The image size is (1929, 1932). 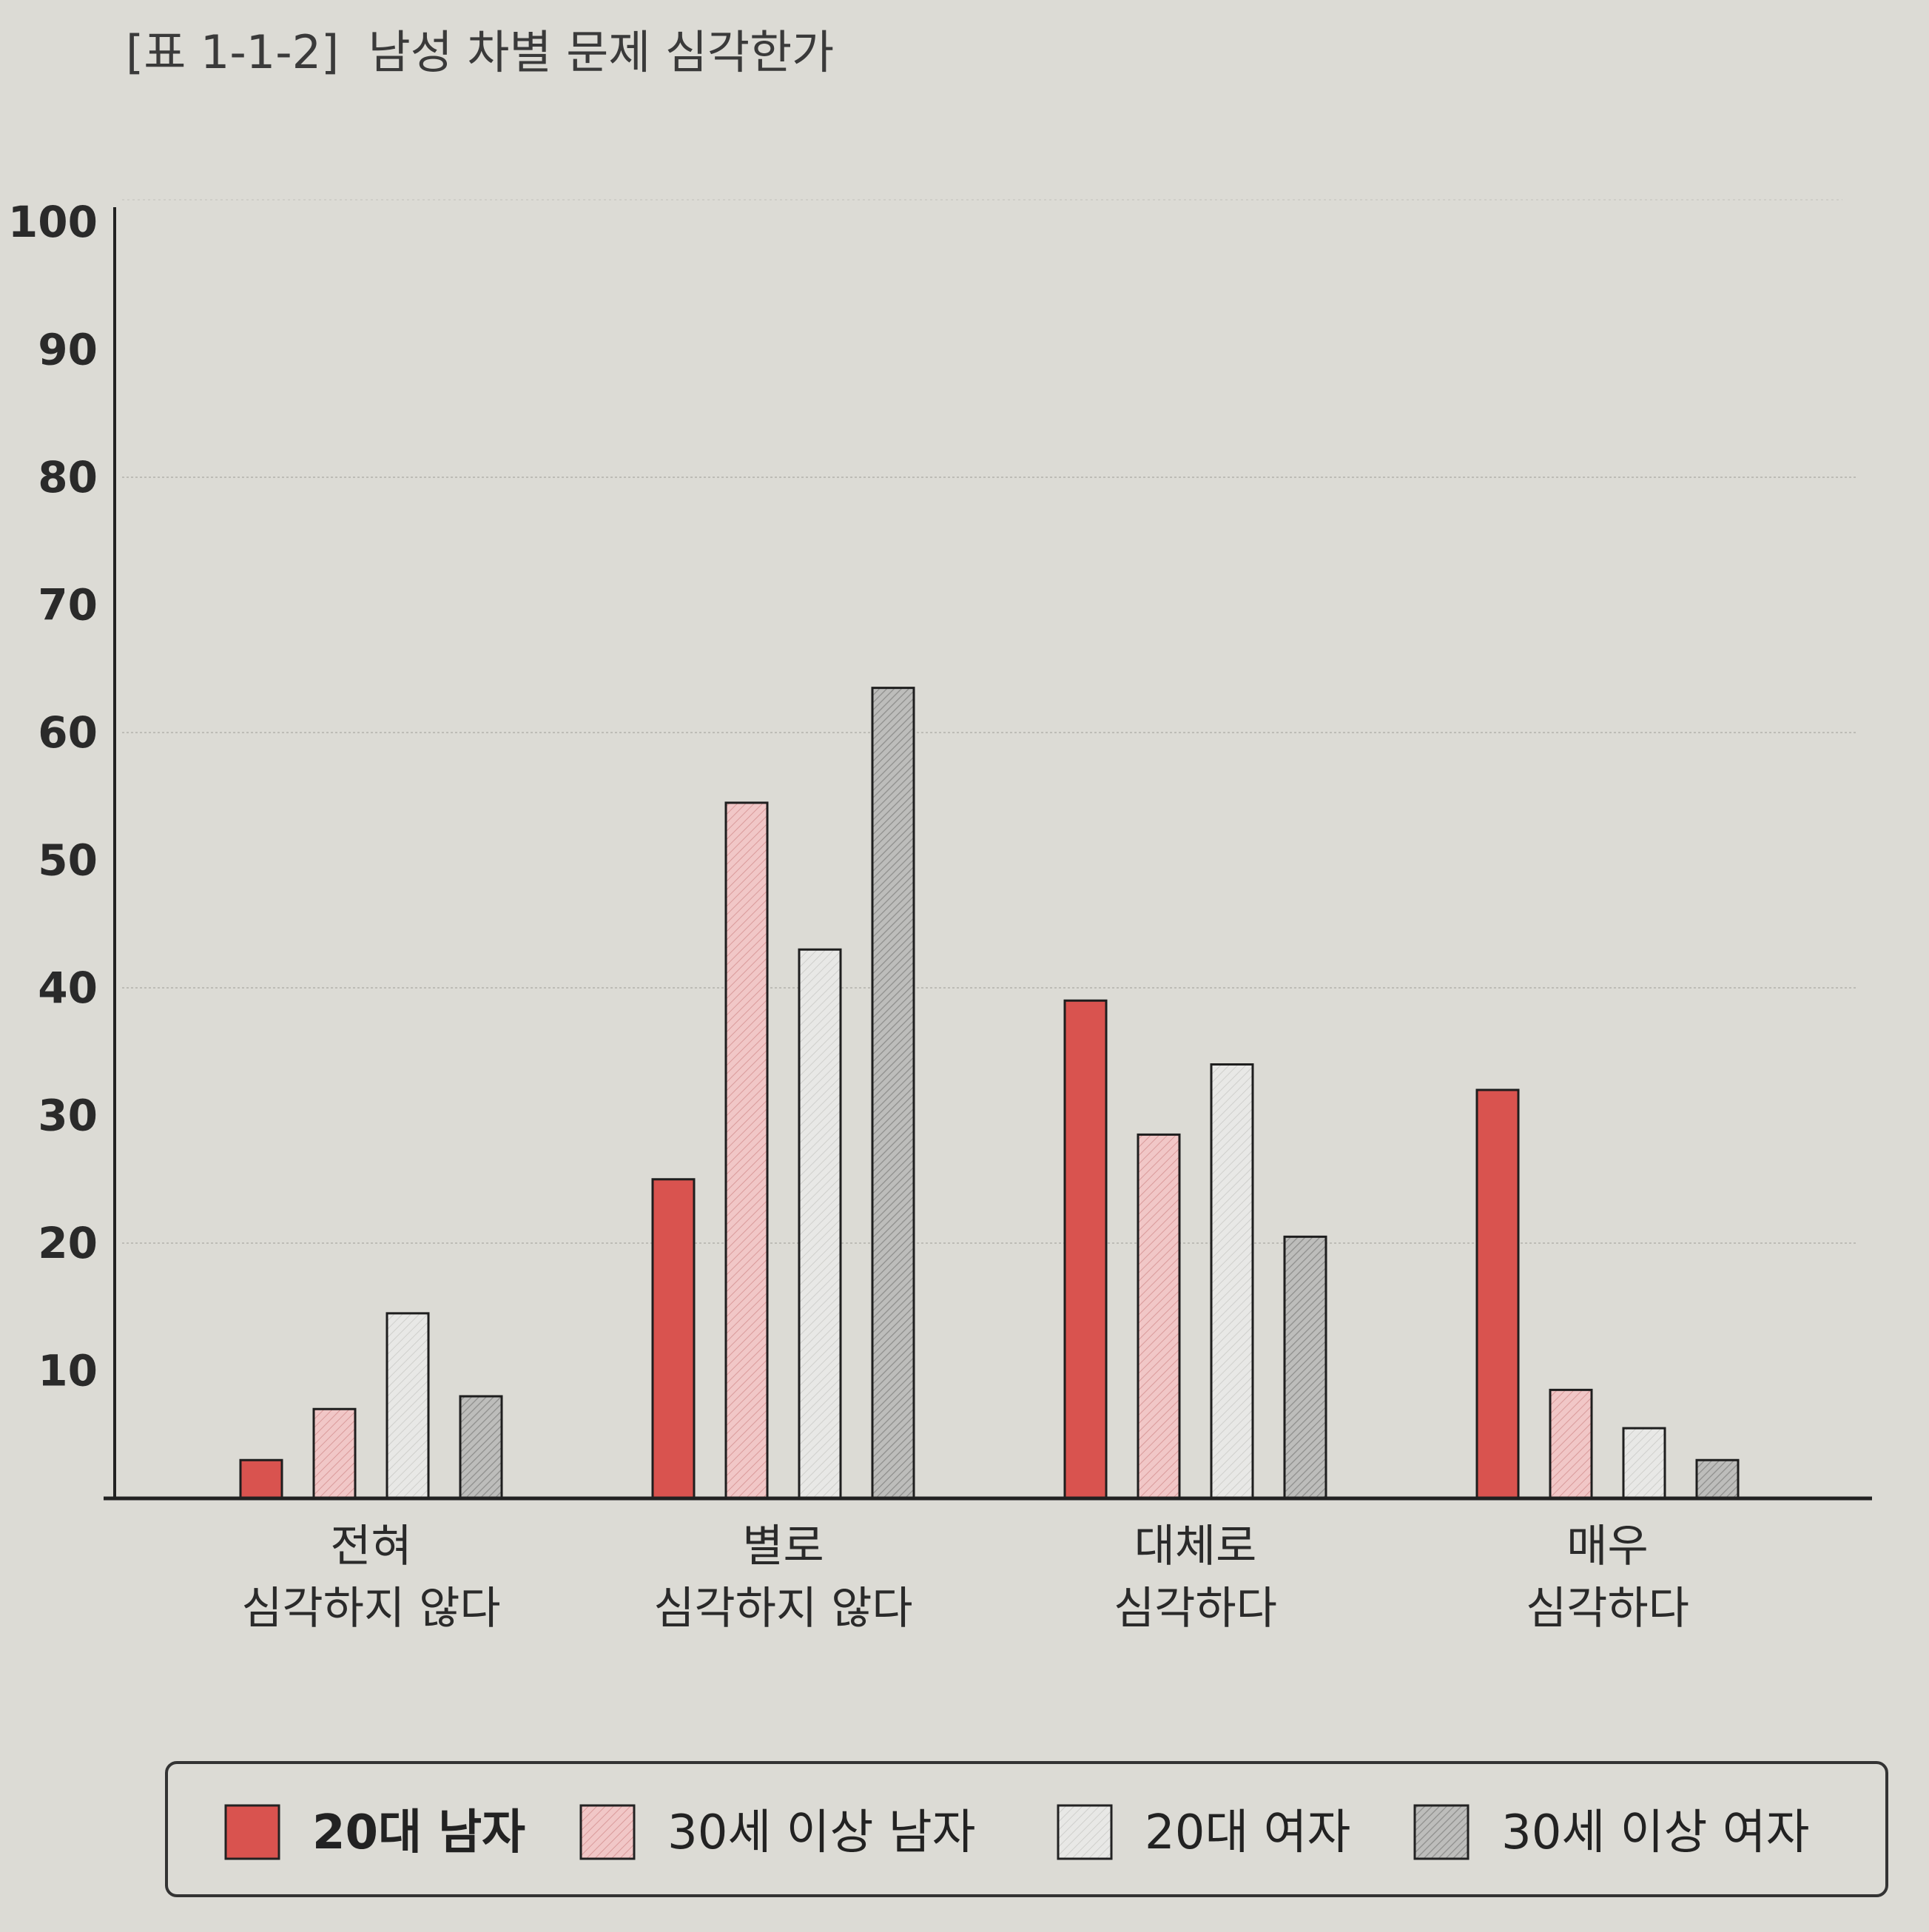 What do you see at coordinates (68, 860) in the screenshot?
I see `y-tick-label: 50` at bounding box center [68, 860].